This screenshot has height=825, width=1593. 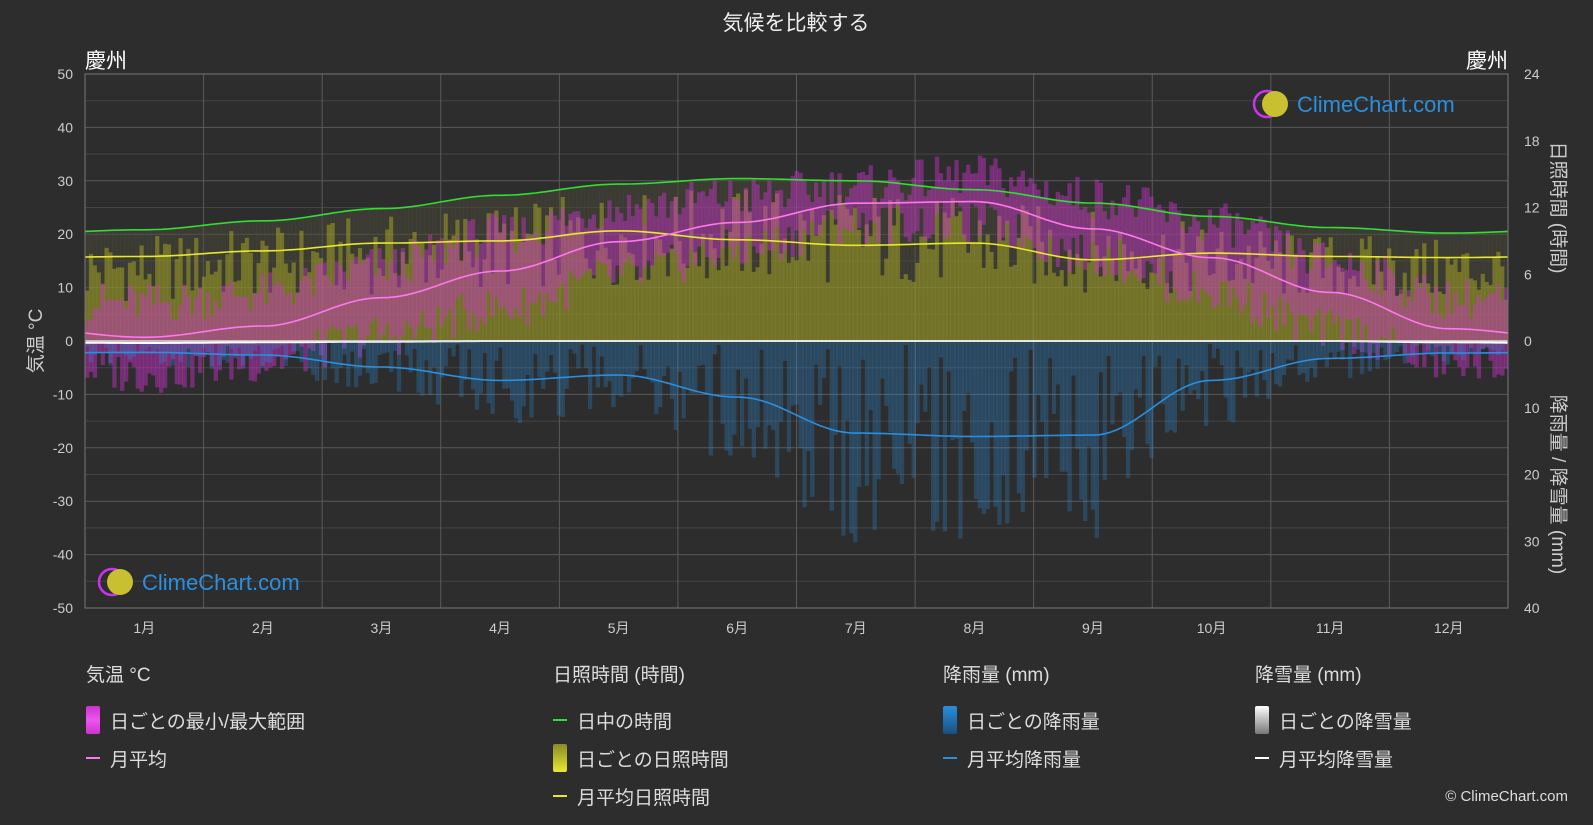 What do you see at coordinates (1275, 104) in the screenshot?
I see `brand-logo-sun-icon` at bounding box center [1275, 104].